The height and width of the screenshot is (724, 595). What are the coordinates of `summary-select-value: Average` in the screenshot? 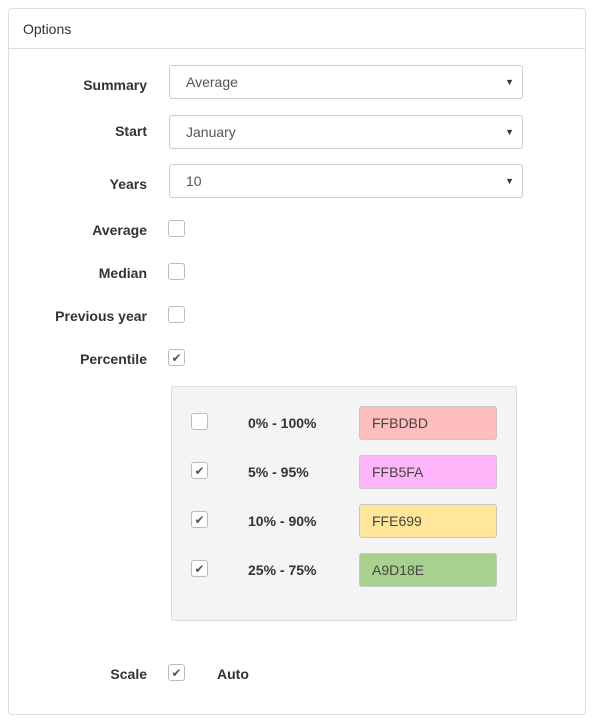 It's located at (212, 82).